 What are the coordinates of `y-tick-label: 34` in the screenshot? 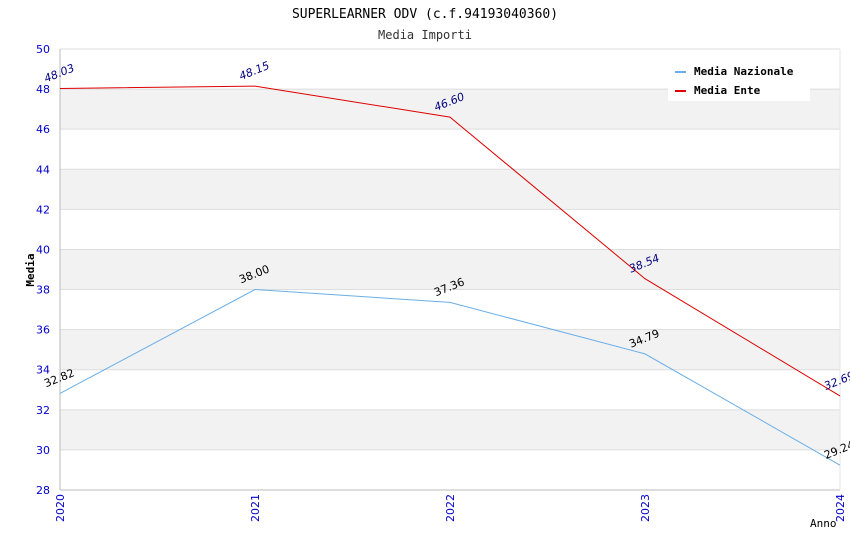 It's located at (43, 370).